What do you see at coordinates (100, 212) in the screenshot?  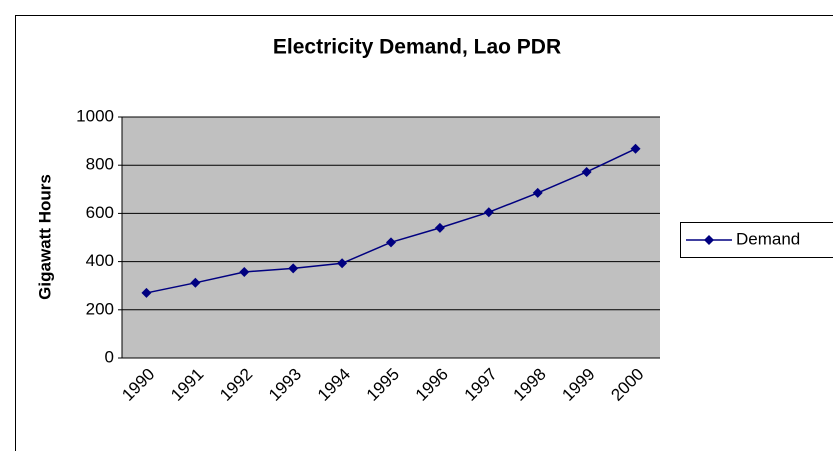 I see `y-tick-label: 600` at bounding box center [100, 212].